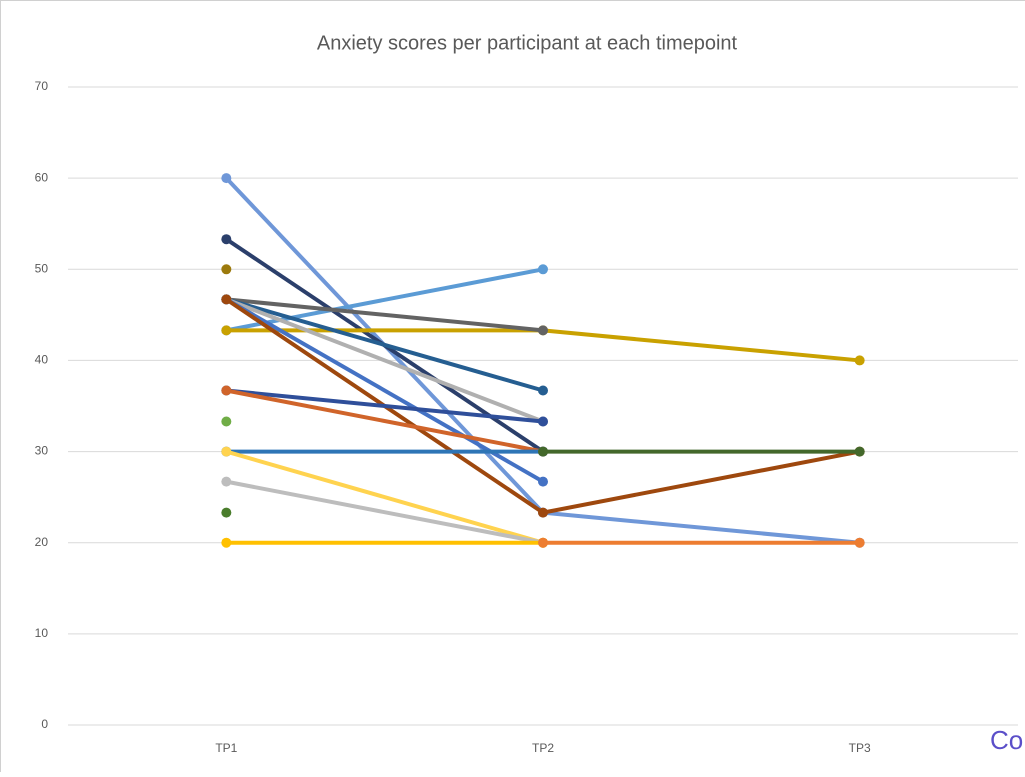 This screenshot has width=1025, height=777. I want to click on annotation: Co, so click(1006, 740).